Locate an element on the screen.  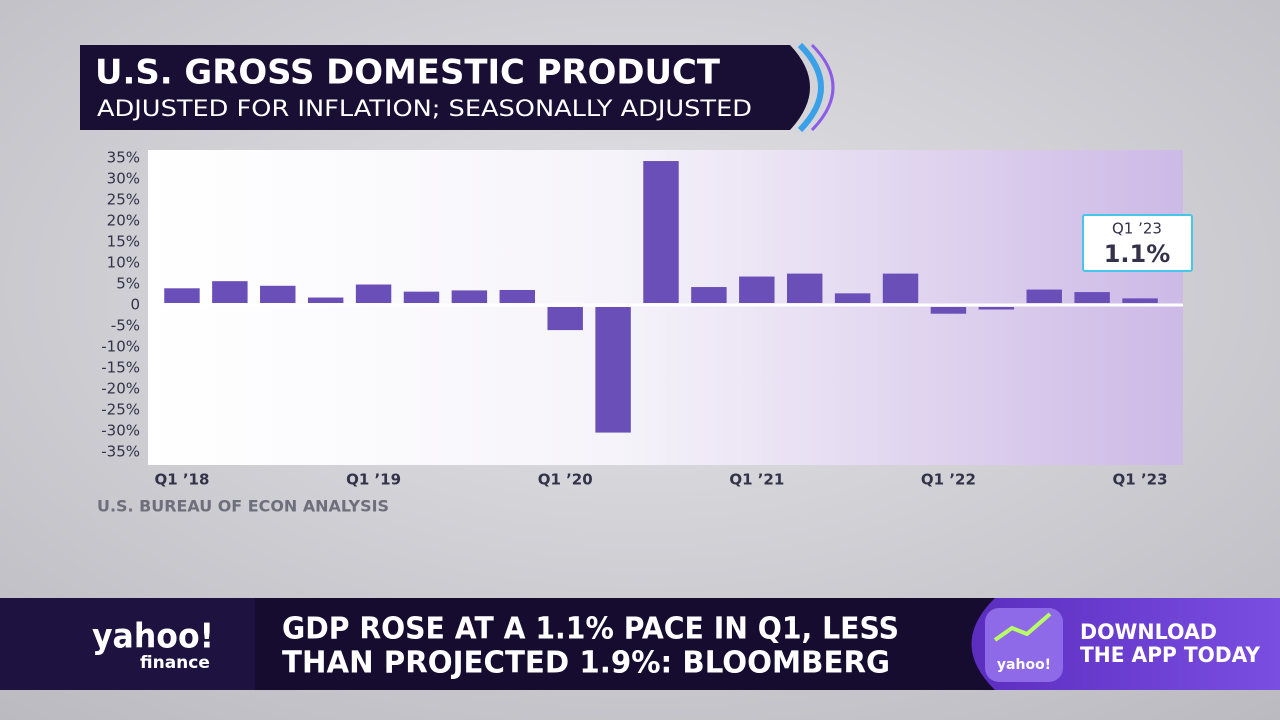
promo-line: DOWNLOAD is located at coordinates (1148, 632).